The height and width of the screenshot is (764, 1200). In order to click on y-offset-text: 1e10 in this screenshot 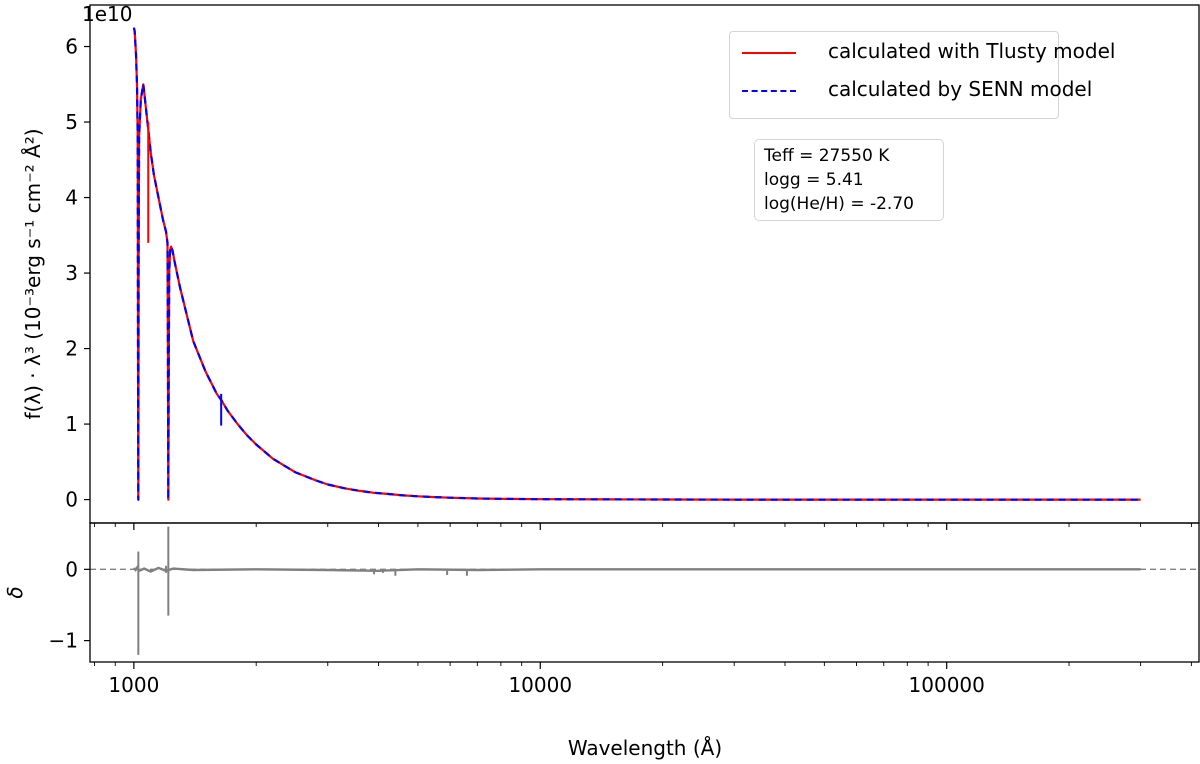, I will do `click(107, 14)`.